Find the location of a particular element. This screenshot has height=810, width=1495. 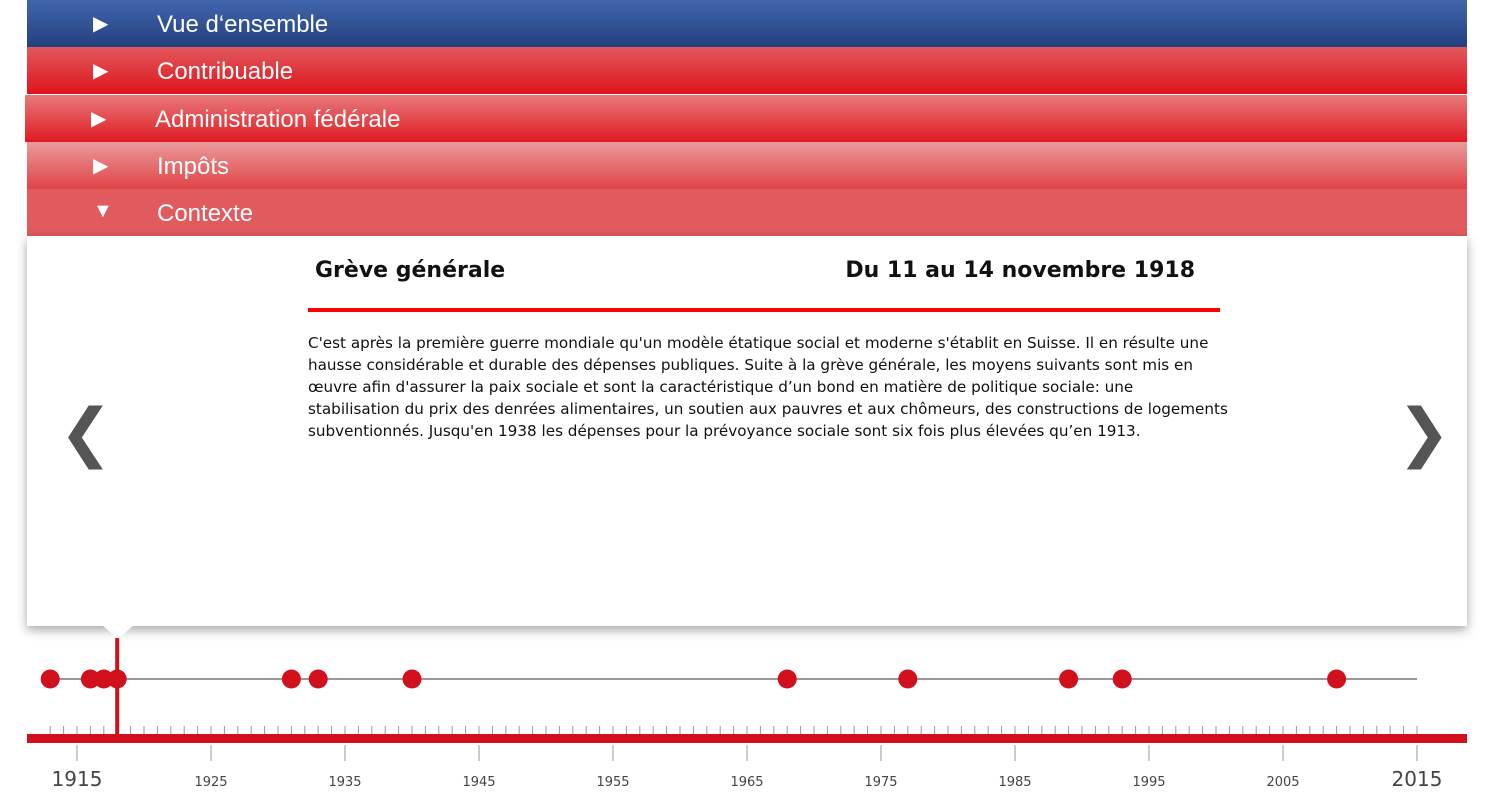

timeline-axis-bar is located at coordinates (747, 738).